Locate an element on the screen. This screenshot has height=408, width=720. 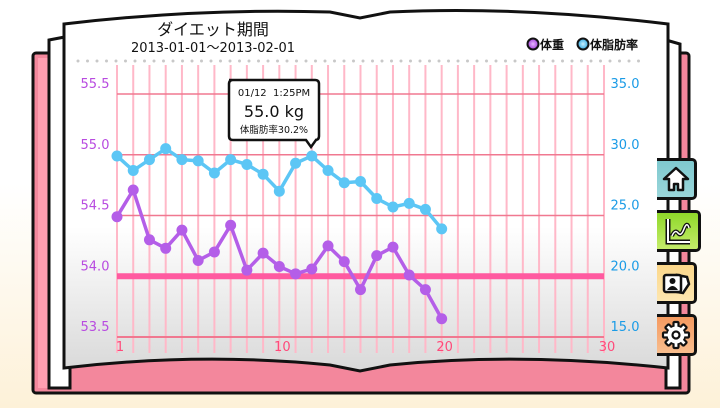
tab-settings is located at coordinates (677, 335).